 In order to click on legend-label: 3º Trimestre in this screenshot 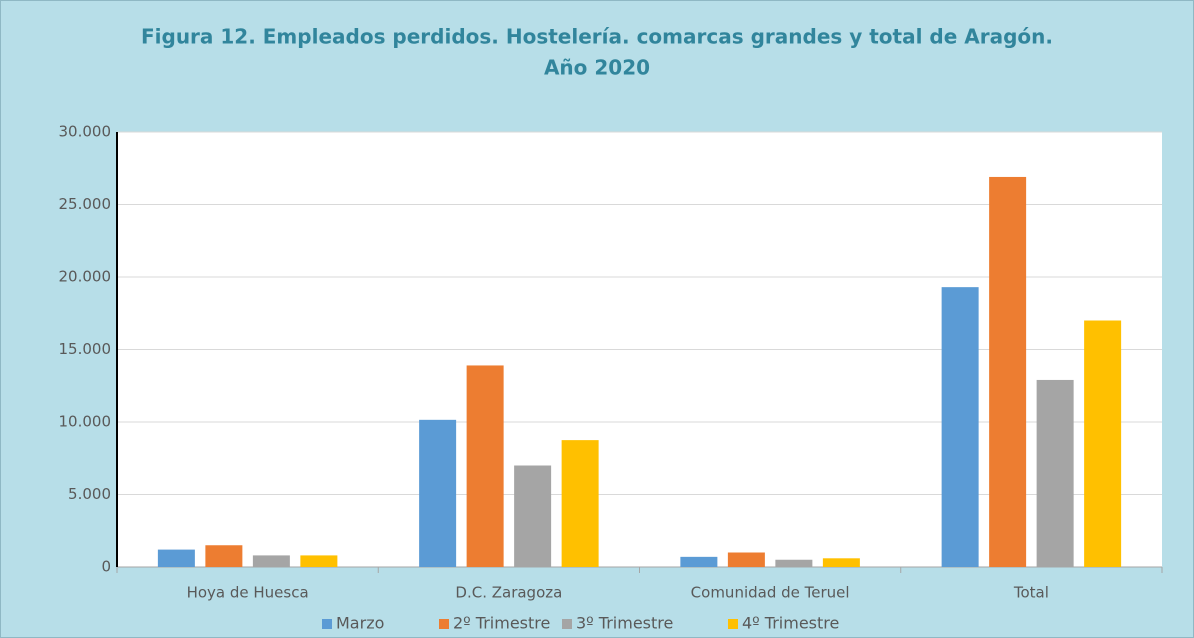, I will do `click(624, 623)`.